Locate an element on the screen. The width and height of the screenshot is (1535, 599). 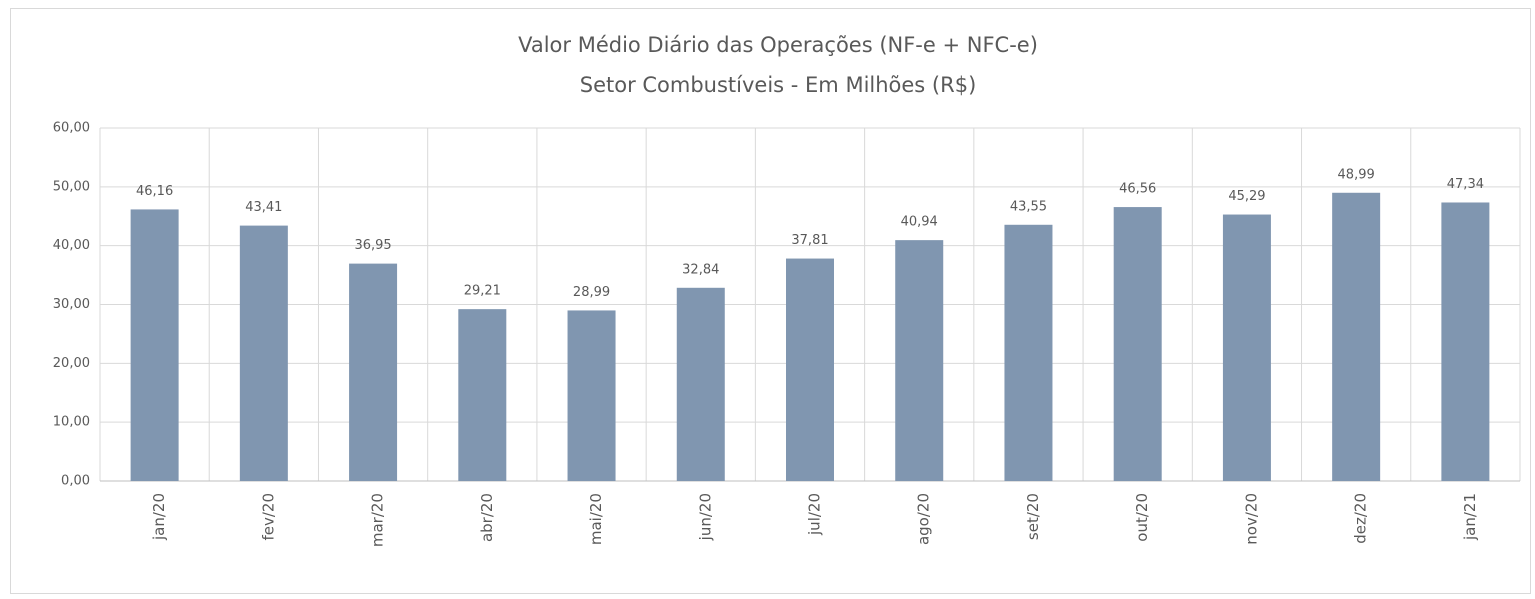
x-tick-label: abr/20 is located at coordinates (487, 517).